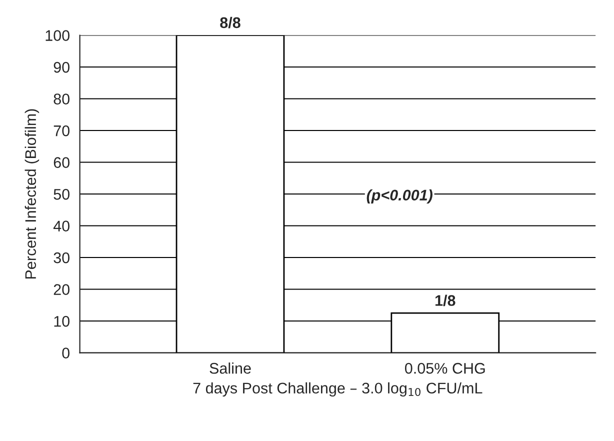  What do you see at coordinates (32, 194) in the screenshot?
I see `y-axis-title: Percent Infected (Biofilm)` at bounding box center [32, 194].